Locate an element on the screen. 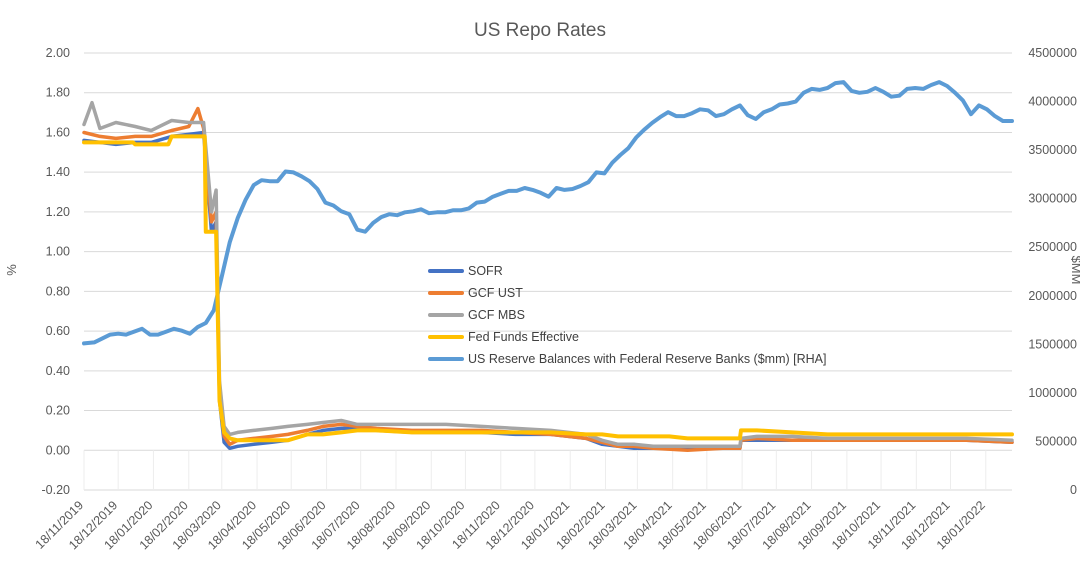  y2-tick-label: 2000000 is located at coordinates (1052, 296).